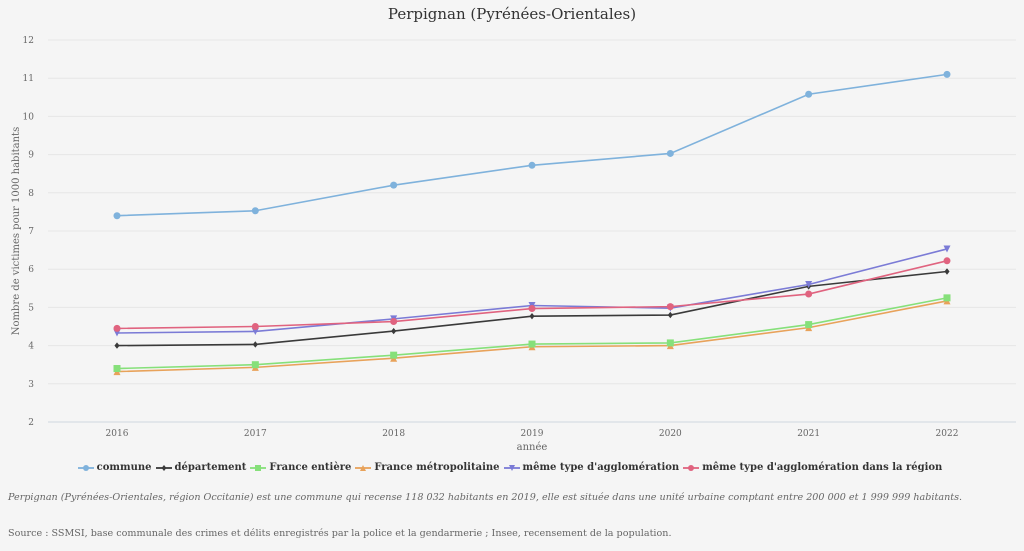 Image resolution: width=1024 pixels, height=551 pixels. What do you see at coordinates (117, 434) in the screenshot?
I see `x-tick-label: 2016` at bounding box center [117, 434].